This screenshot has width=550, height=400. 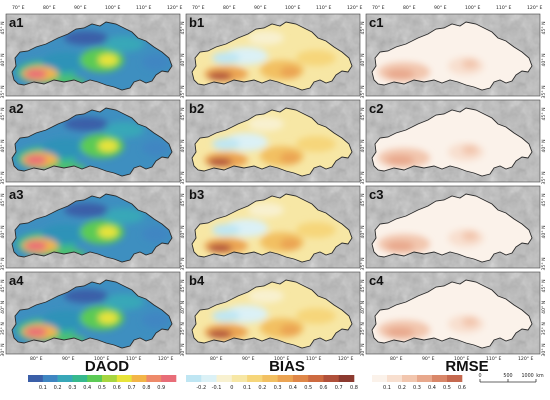 I want to click on colorbar-tick: 0, so click(x=231, y=388).